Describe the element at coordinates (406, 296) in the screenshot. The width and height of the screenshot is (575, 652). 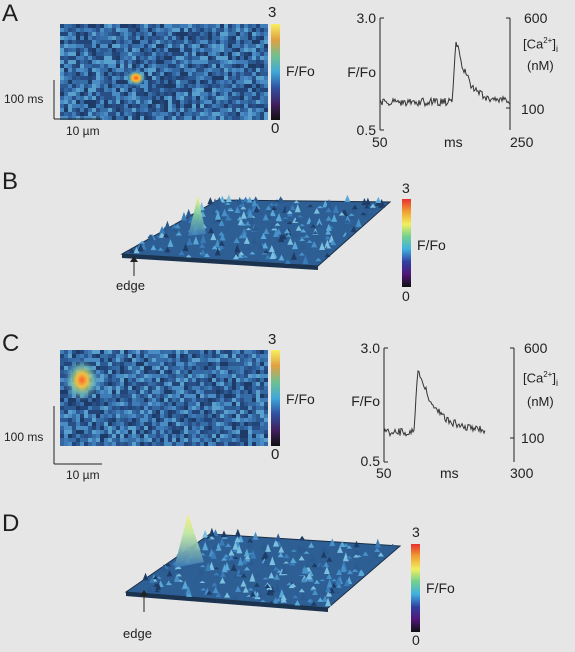
I see `colorbar-min-b: 0` at that location.